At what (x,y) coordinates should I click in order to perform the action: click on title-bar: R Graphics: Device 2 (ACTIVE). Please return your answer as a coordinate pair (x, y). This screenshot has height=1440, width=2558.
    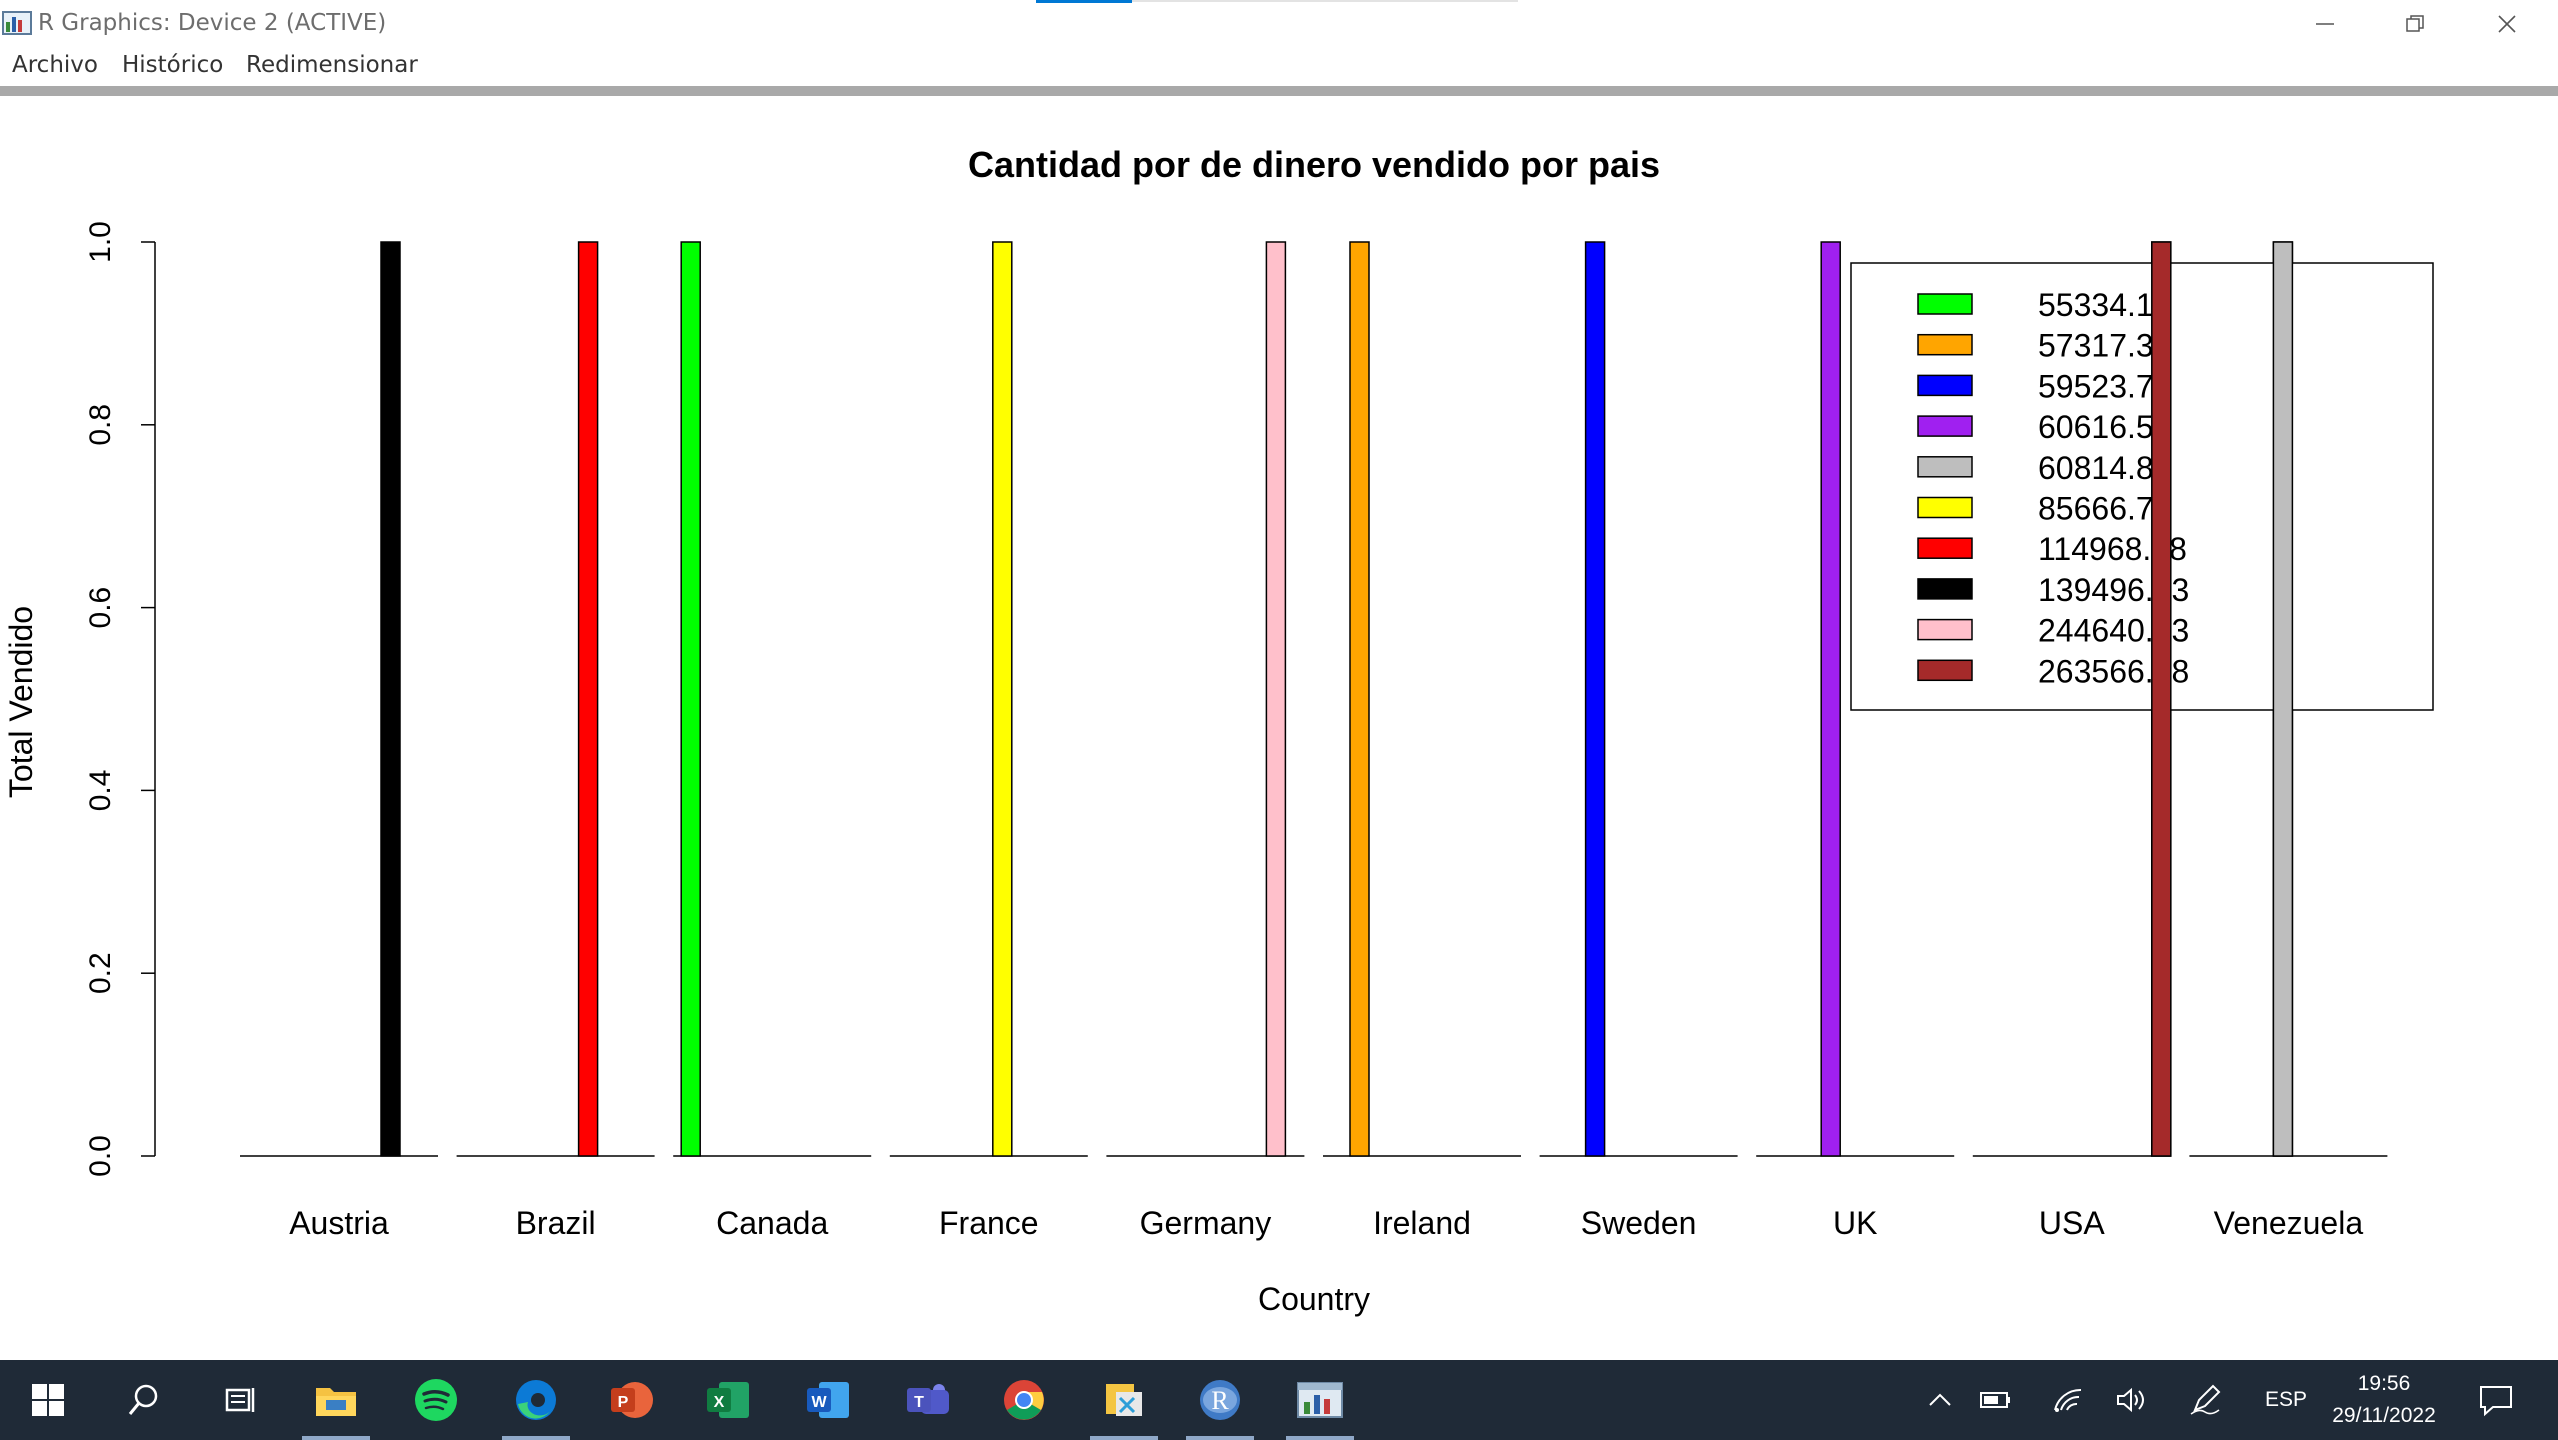
    Looking at the image, I should click on (1279, 24).